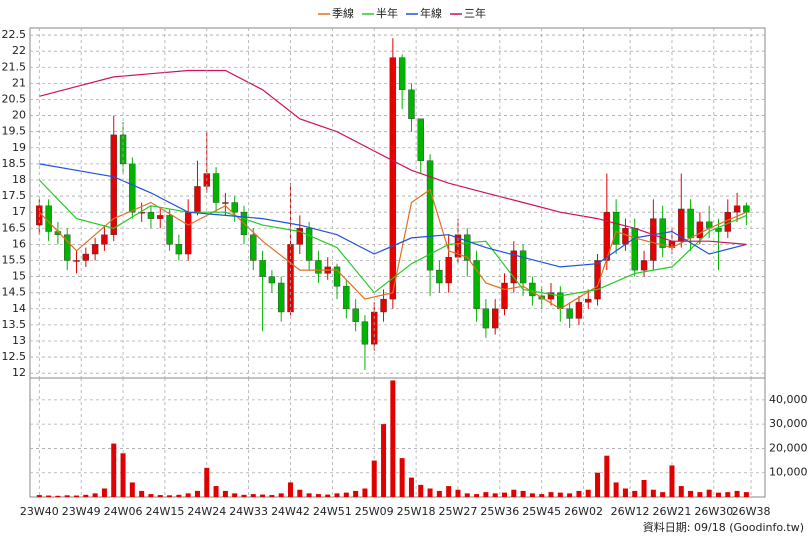 Image resolution: width=808 pixels, height=540 pixels. I want to click on x-tick-label: 26W21, so click(672, 511).